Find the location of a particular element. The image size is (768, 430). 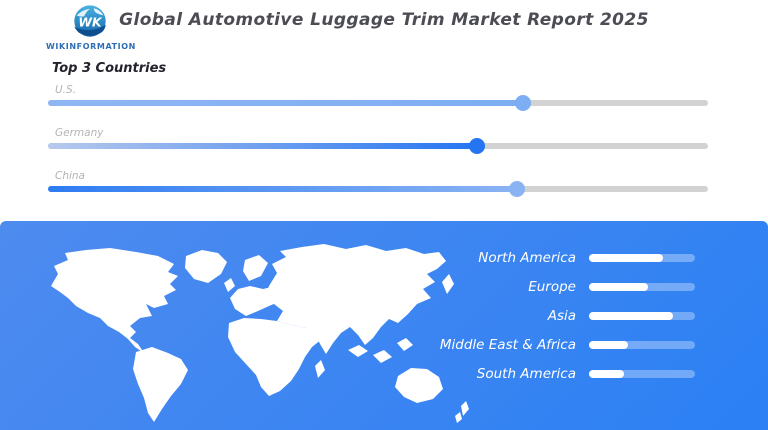

country-slider-label: Germany is located at coordinates (79, 133).